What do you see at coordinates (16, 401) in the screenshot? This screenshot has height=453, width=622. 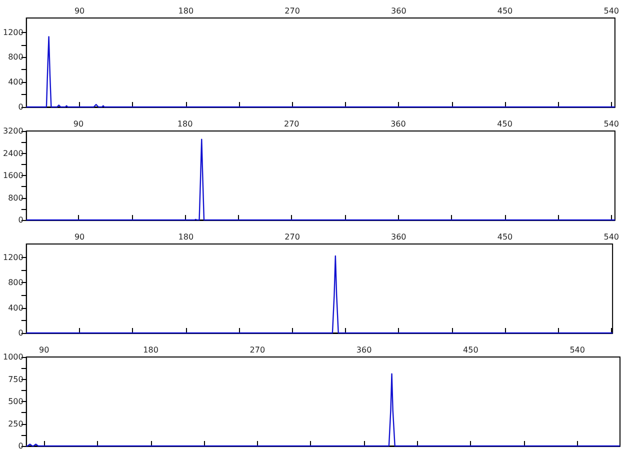 I see `y-tick-label: 500` at bounding box center [16, 401].